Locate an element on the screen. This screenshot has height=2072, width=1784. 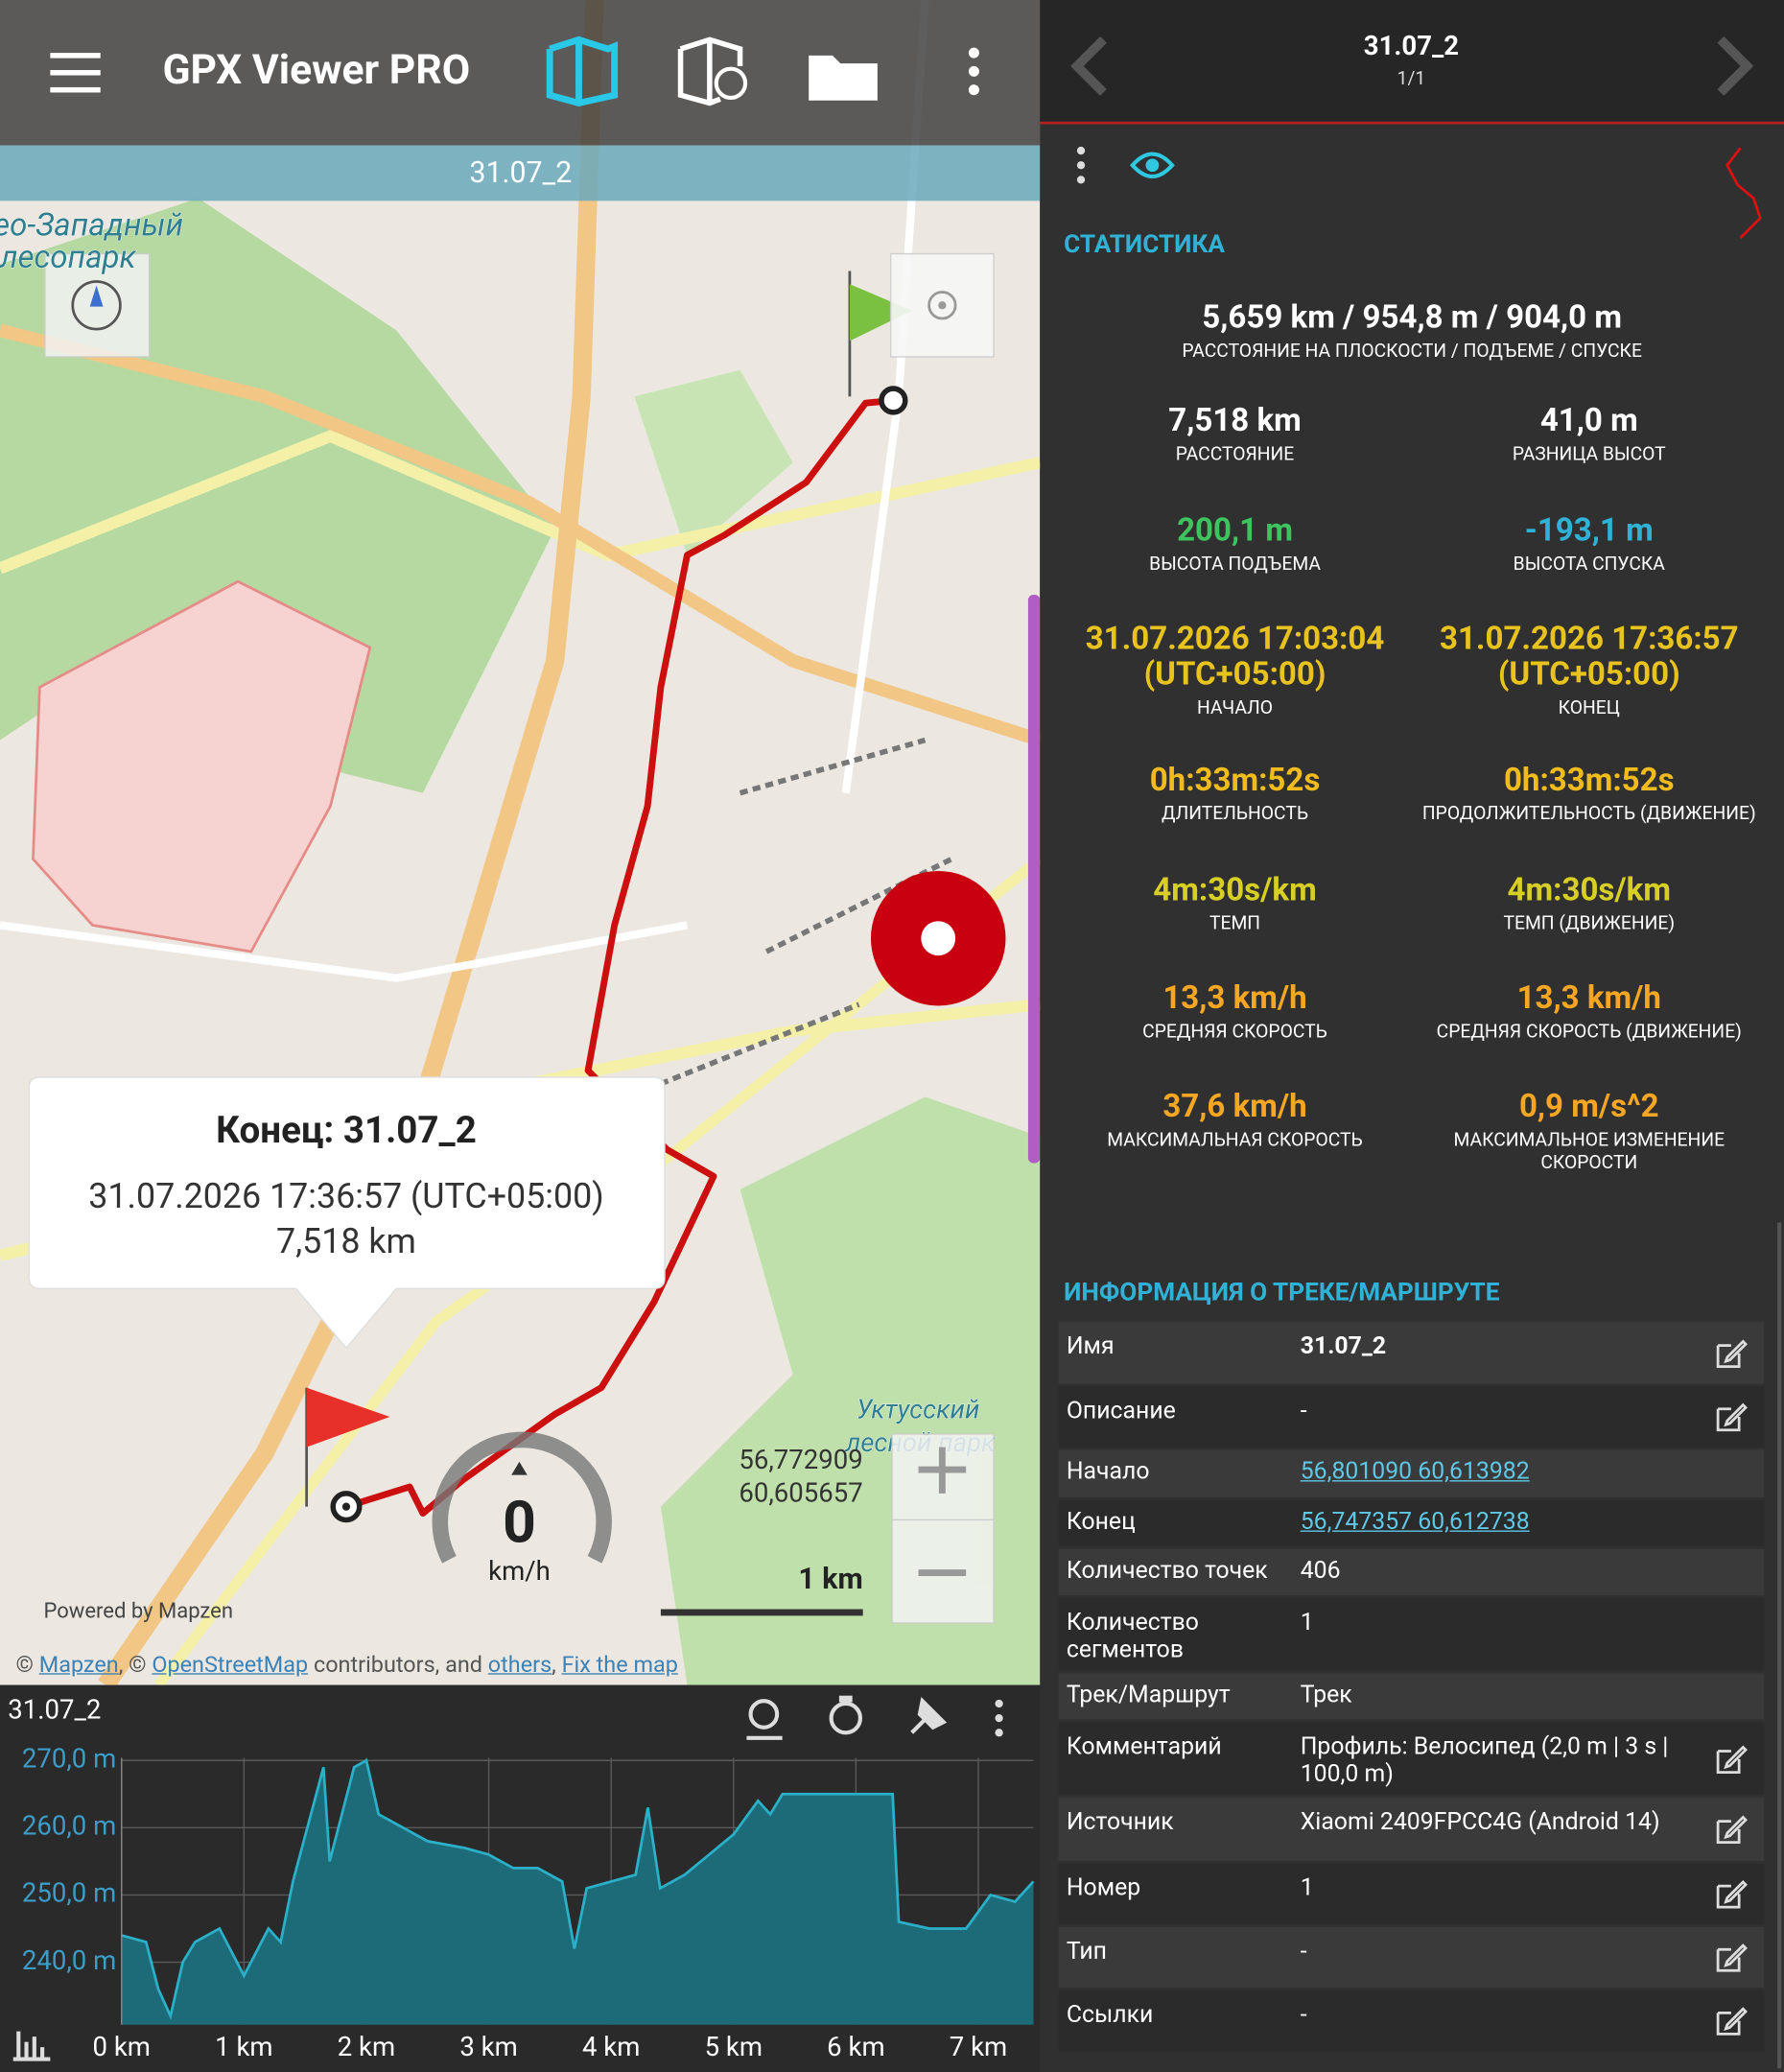
x-tick-label: 1 km is located at coordinates (243, 2046).